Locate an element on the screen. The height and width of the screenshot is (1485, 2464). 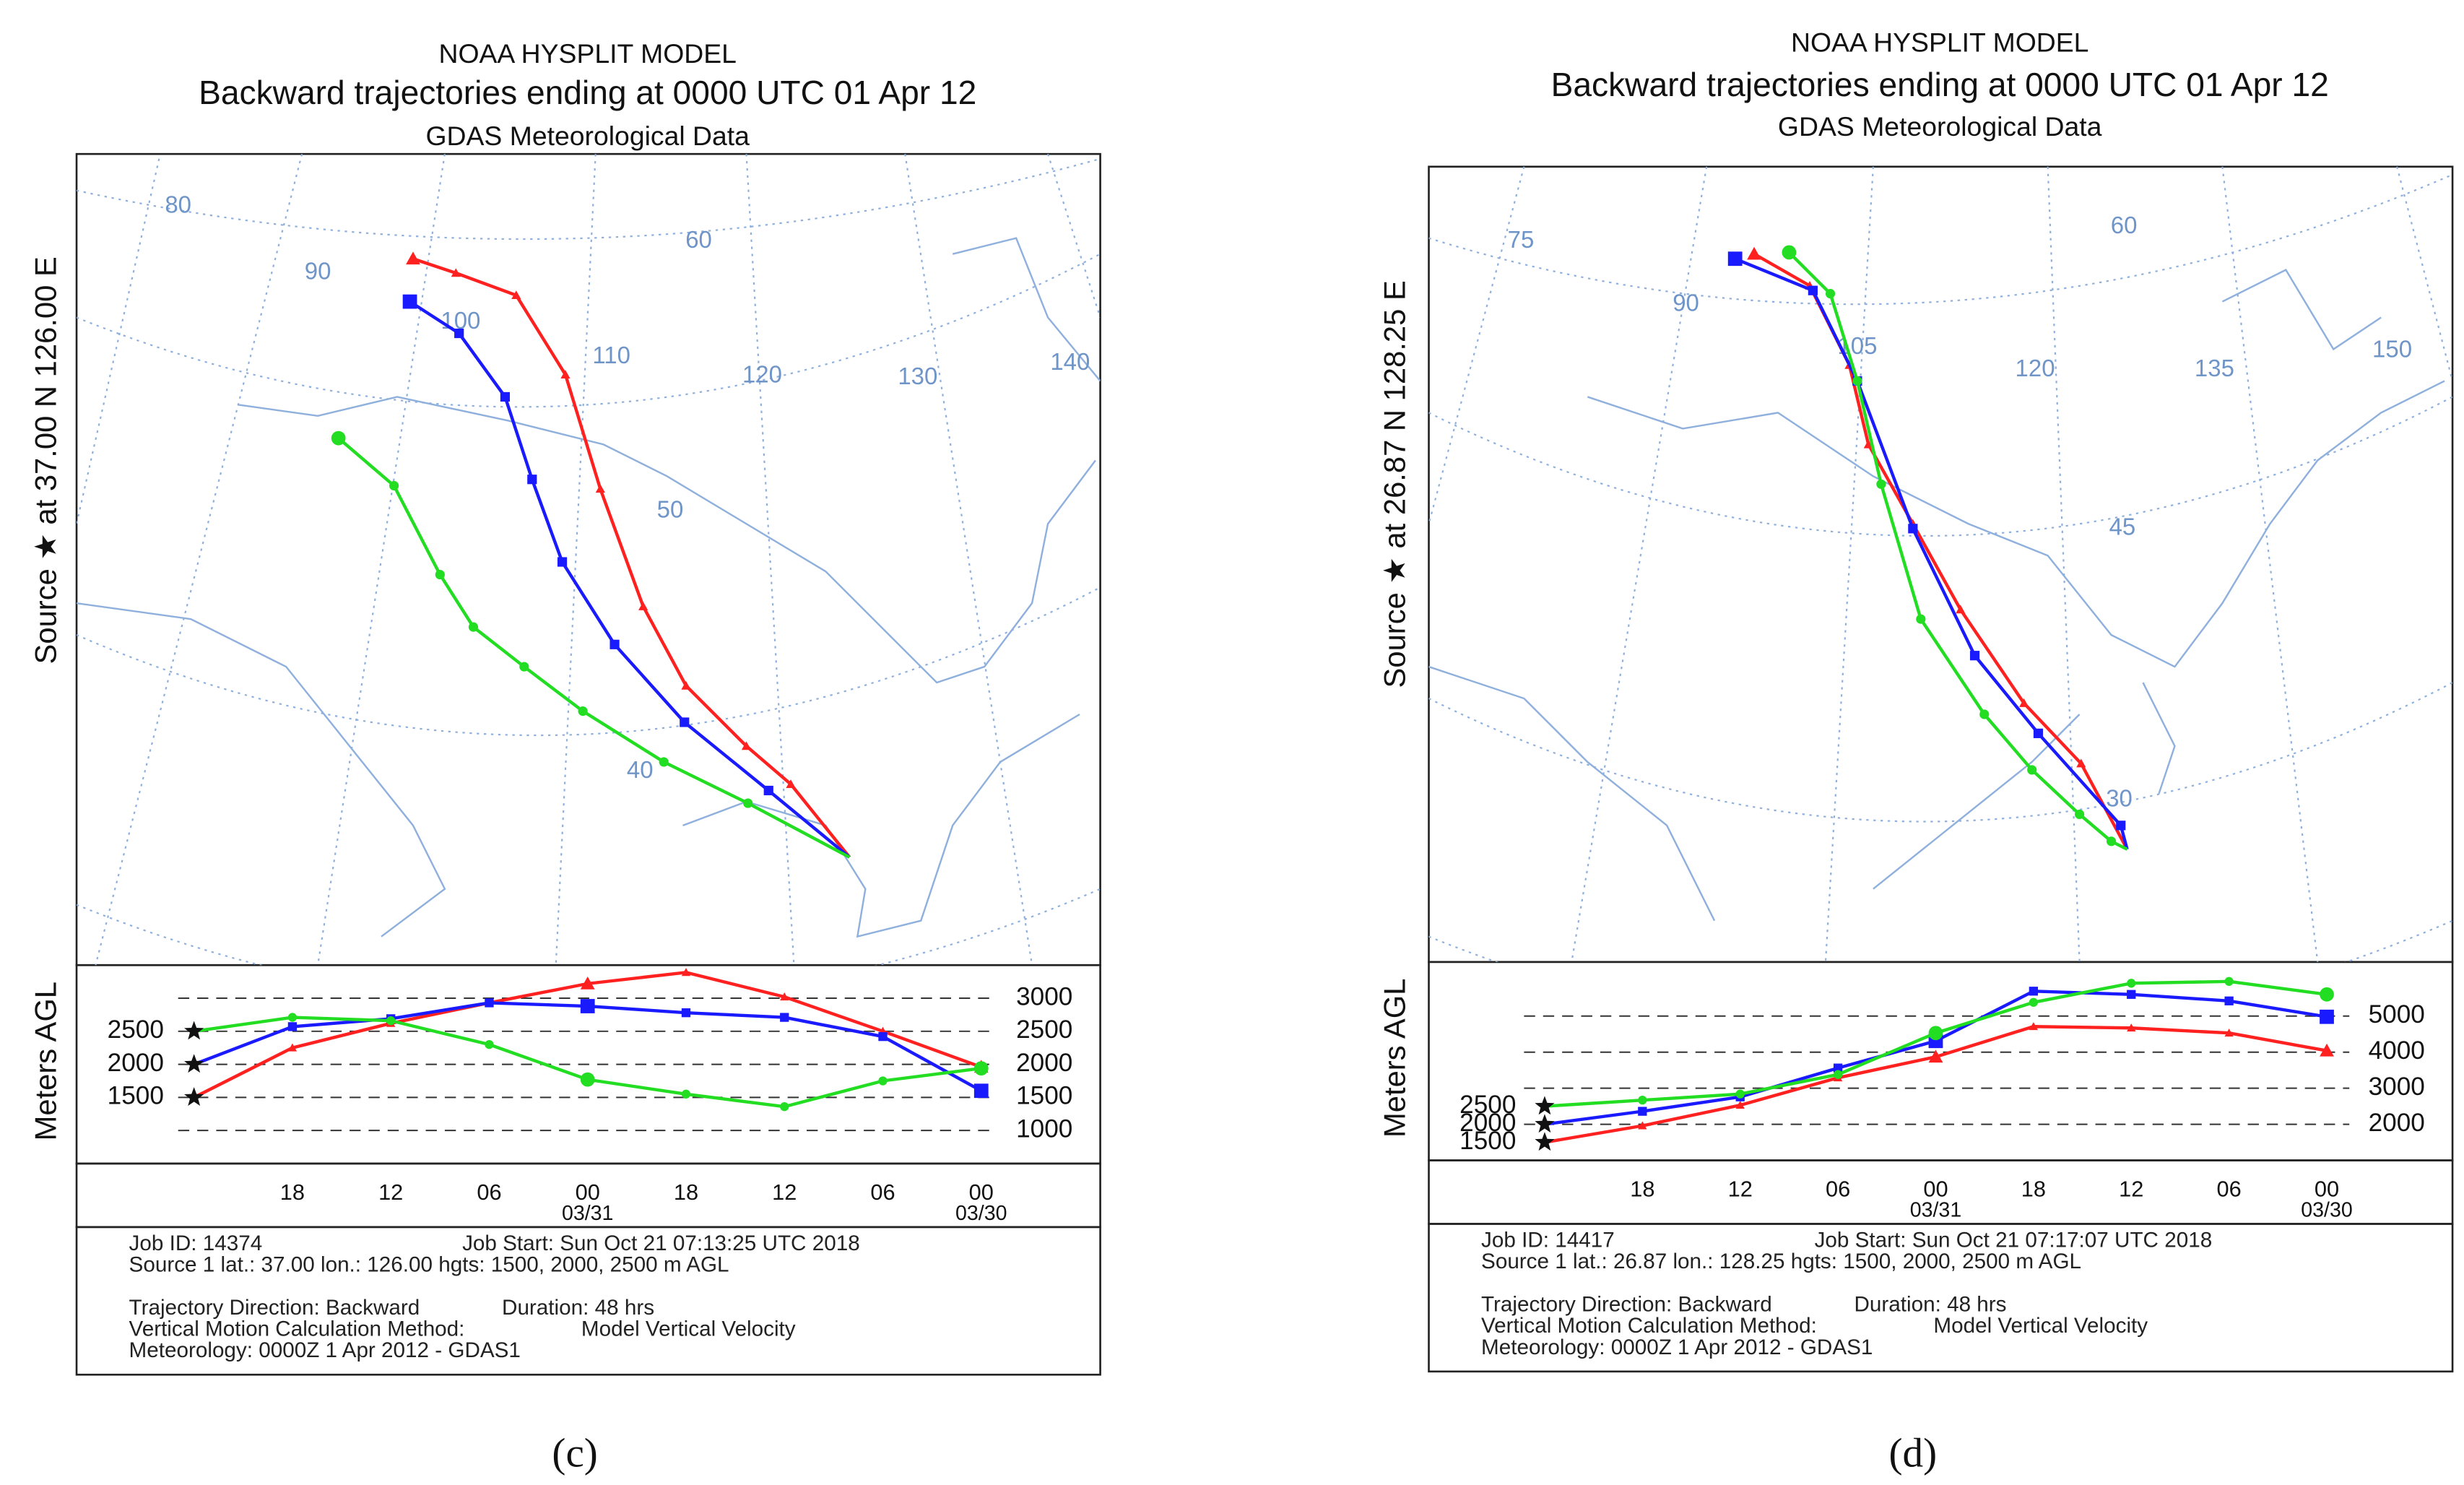
y-tick-label: 1000 is located at coordinates (1044, 1128).